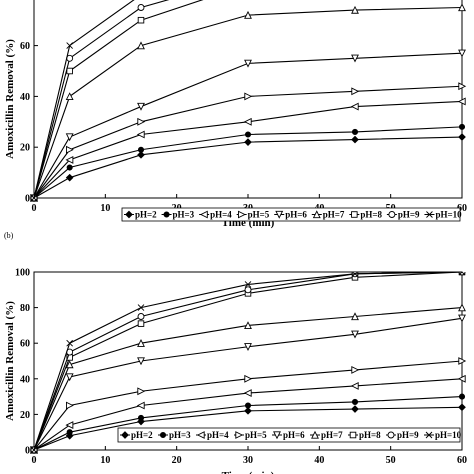  Describe the element at coordinates (403, 215) in the screenshot. I see `legend-item: pH=9` at that location.